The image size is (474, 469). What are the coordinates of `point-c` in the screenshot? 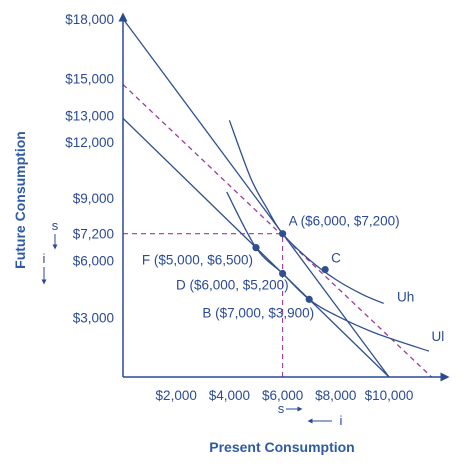 It's located at (325, 269).